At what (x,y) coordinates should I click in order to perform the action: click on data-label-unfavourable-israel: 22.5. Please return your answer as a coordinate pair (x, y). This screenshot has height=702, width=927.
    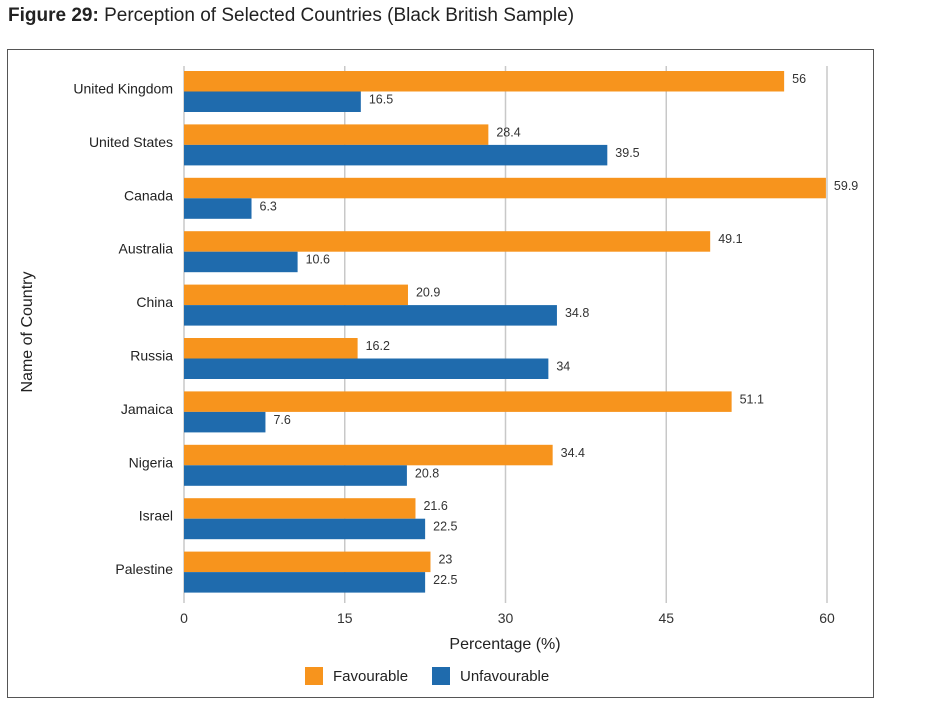
    Looking at the image, I should click on (445, 527).